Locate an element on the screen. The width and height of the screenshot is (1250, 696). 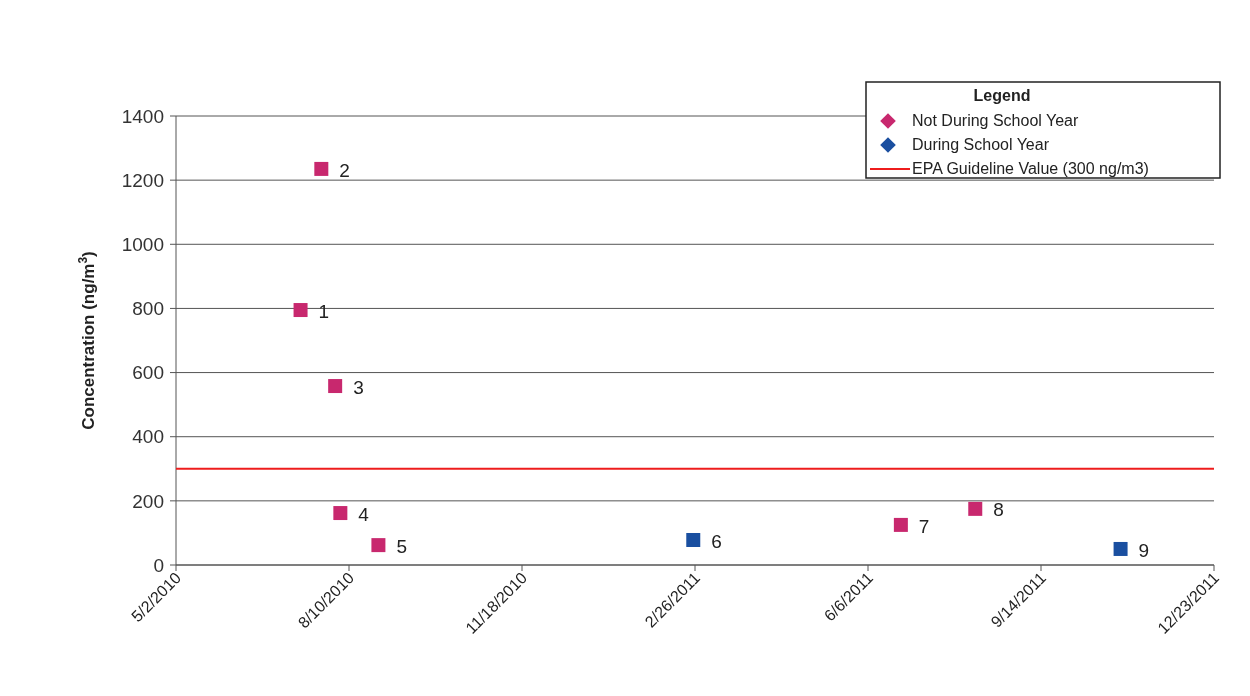
annotation: 3 is located at coordinates (358, 387).